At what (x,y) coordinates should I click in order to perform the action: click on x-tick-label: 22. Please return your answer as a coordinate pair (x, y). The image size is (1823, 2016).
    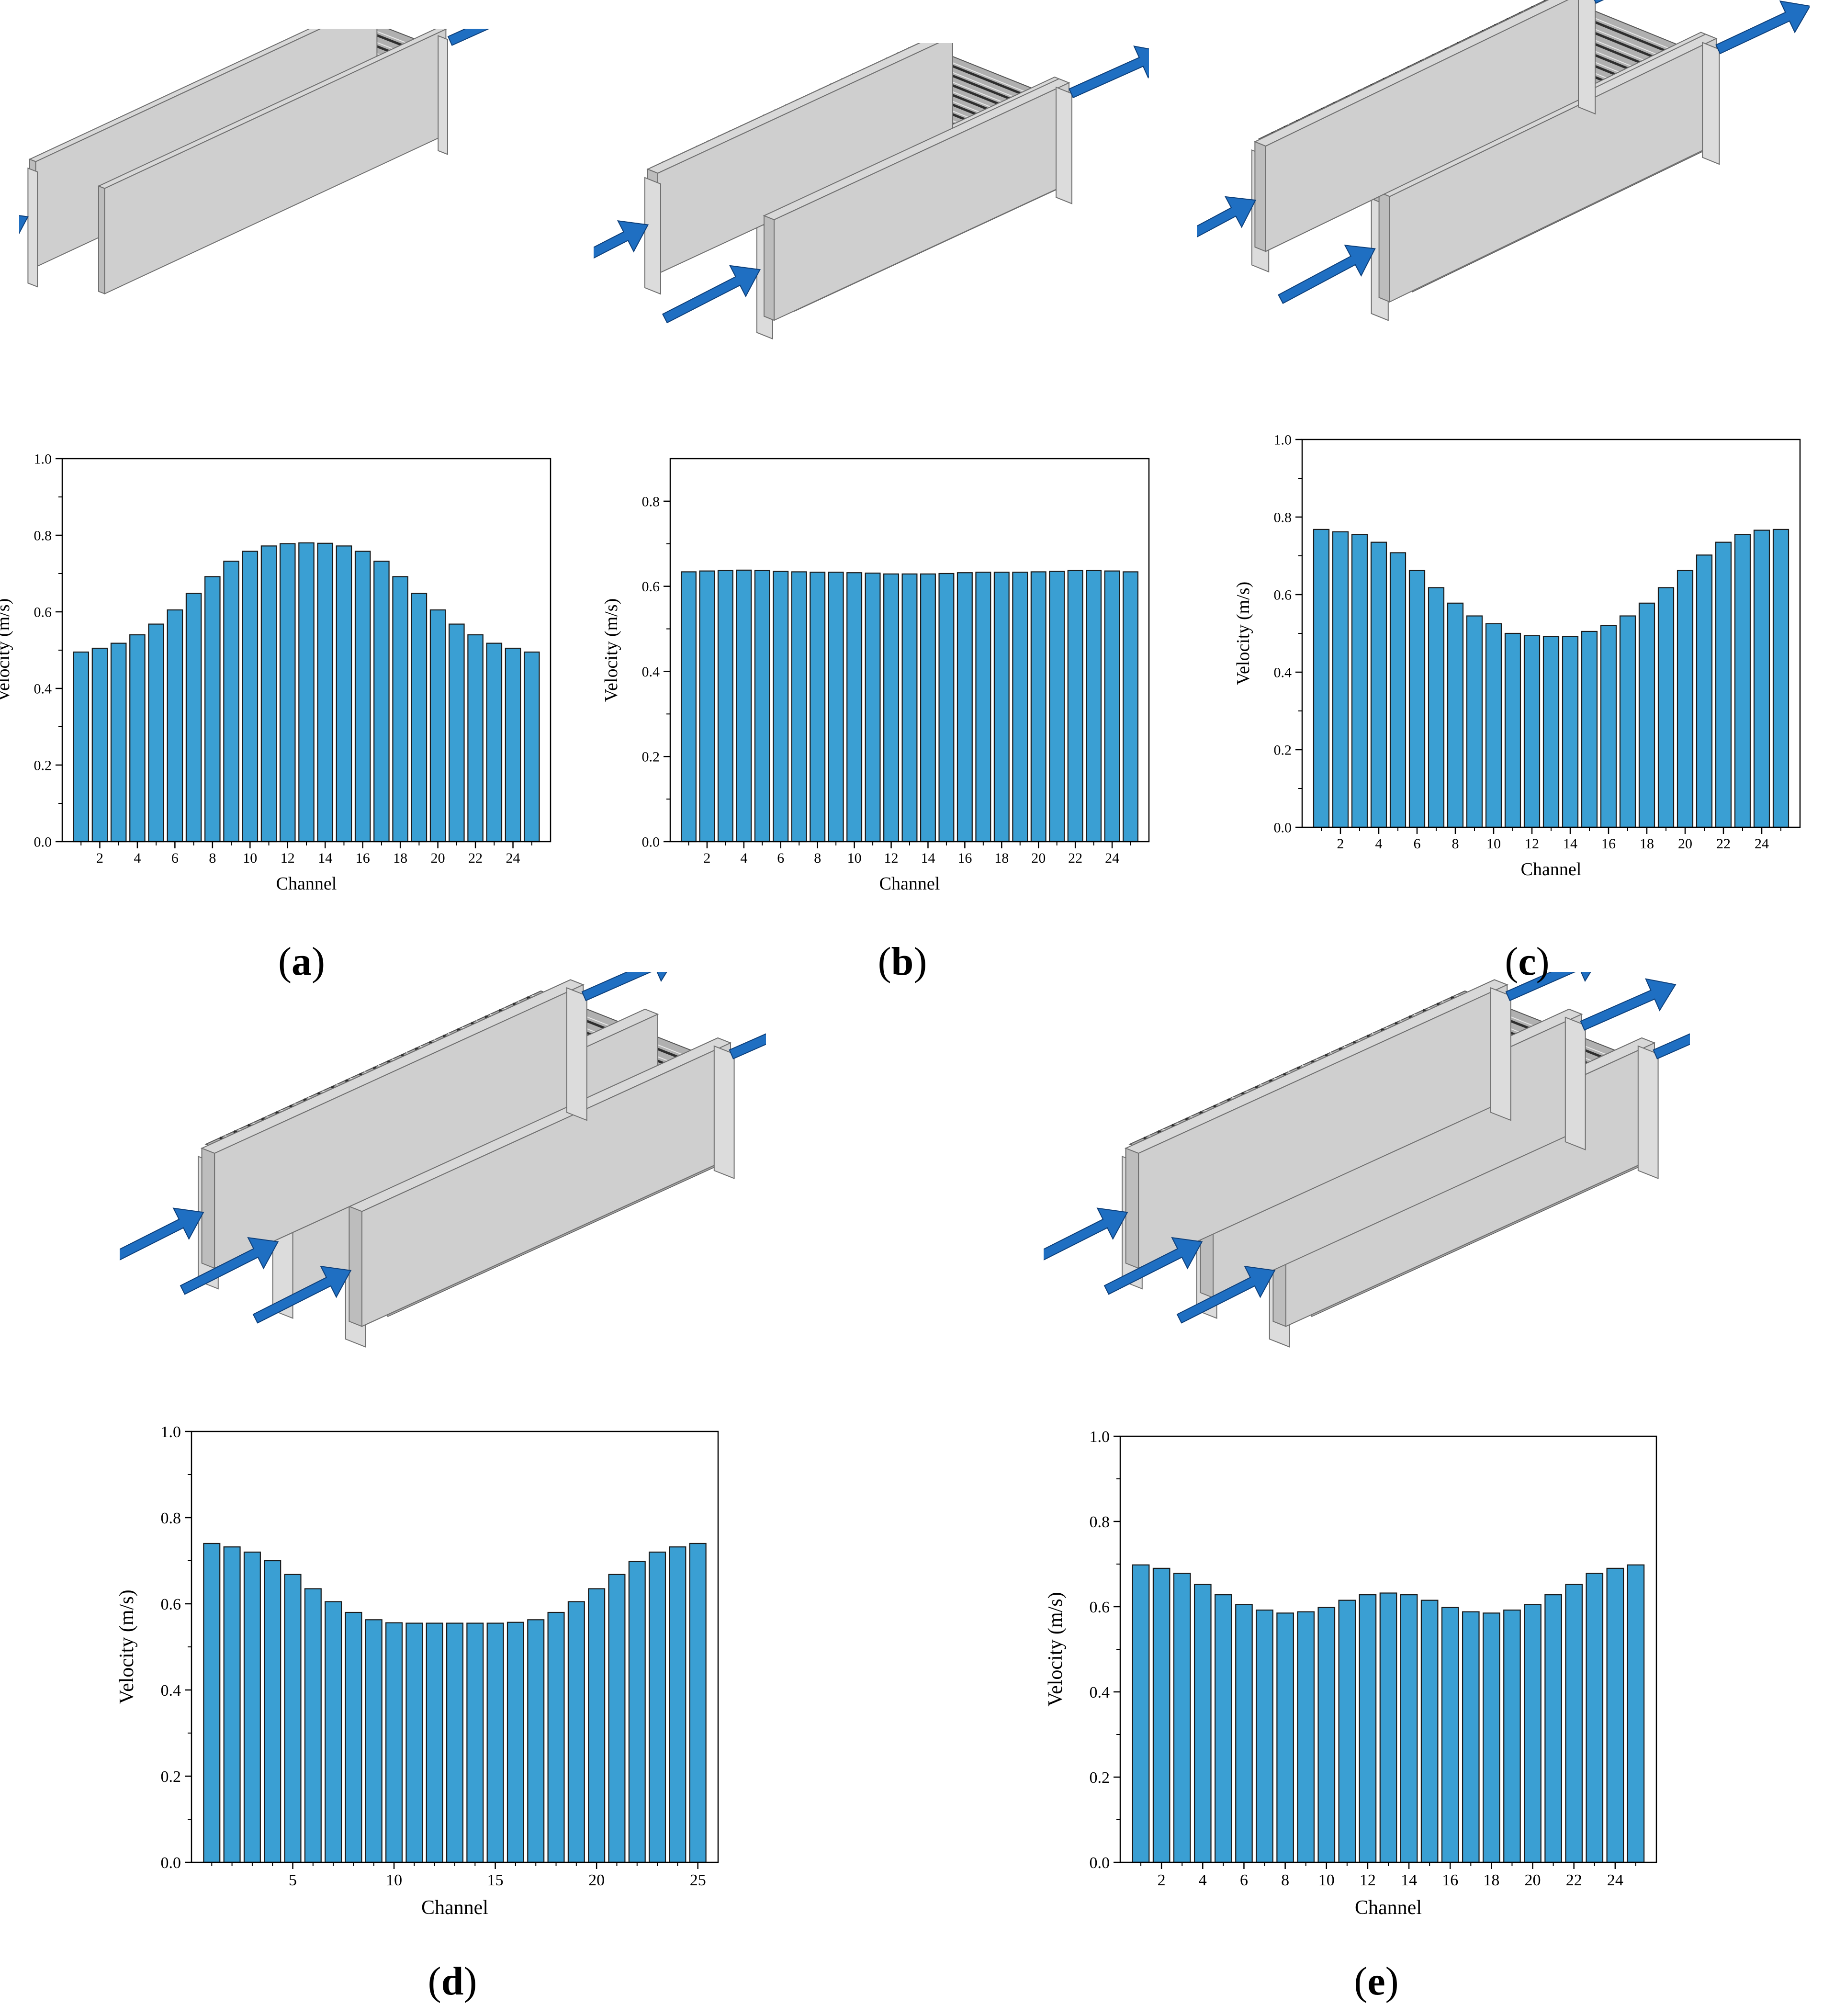
    Looking at the image, I should click on (1723, 844).